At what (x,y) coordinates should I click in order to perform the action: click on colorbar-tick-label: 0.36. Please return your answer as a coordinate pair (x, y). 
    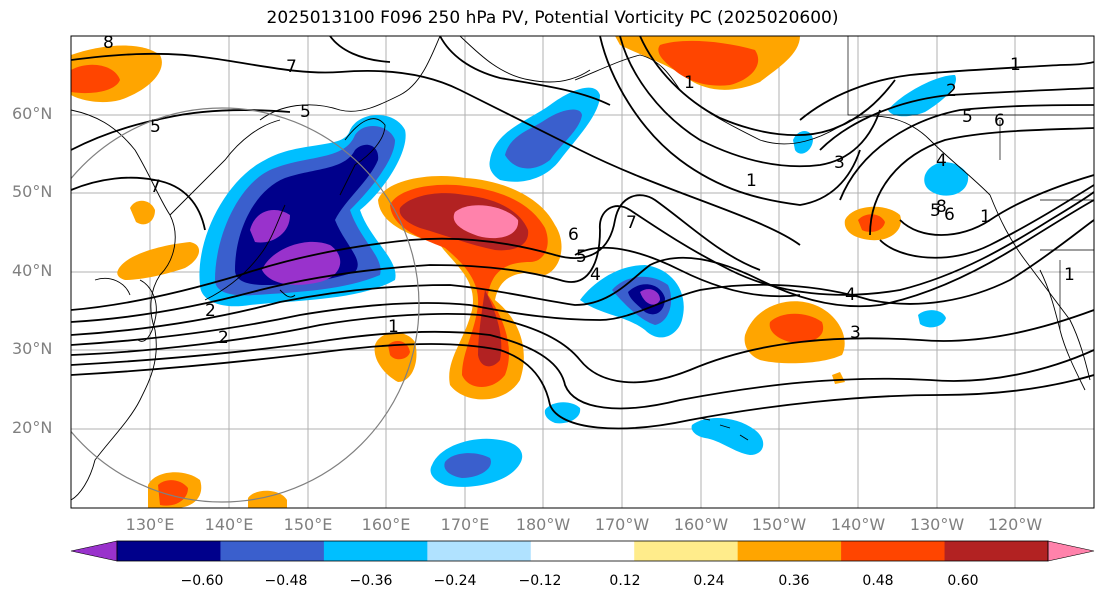
    Looking at the image, I should click on (794, 581).